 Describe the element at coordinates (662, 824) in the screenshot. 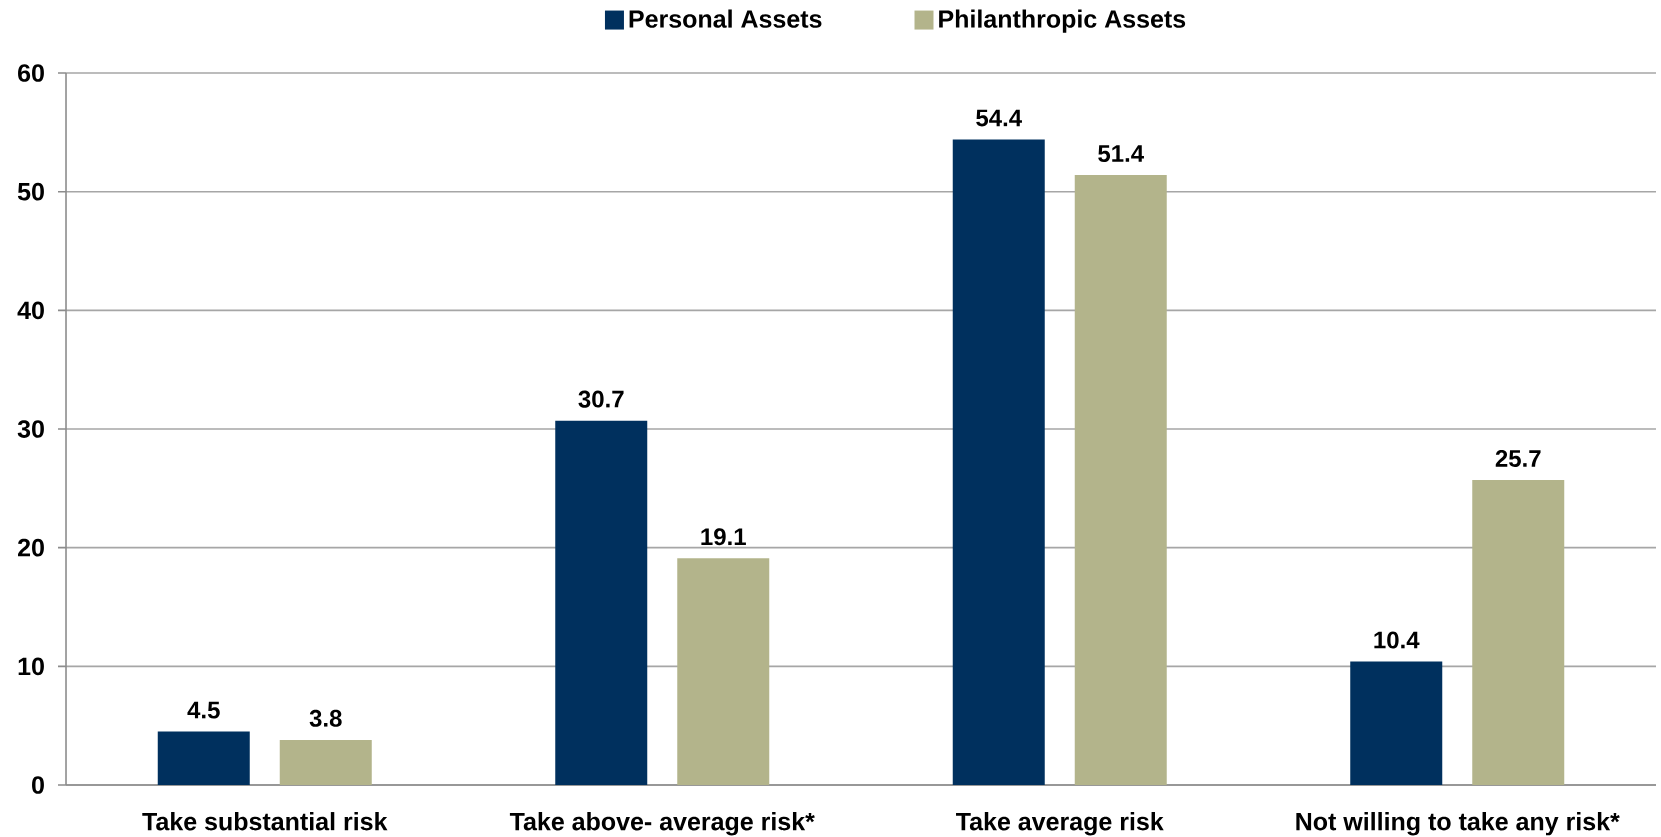

I see `x-tick-label: Take above- average risk*` at that location.